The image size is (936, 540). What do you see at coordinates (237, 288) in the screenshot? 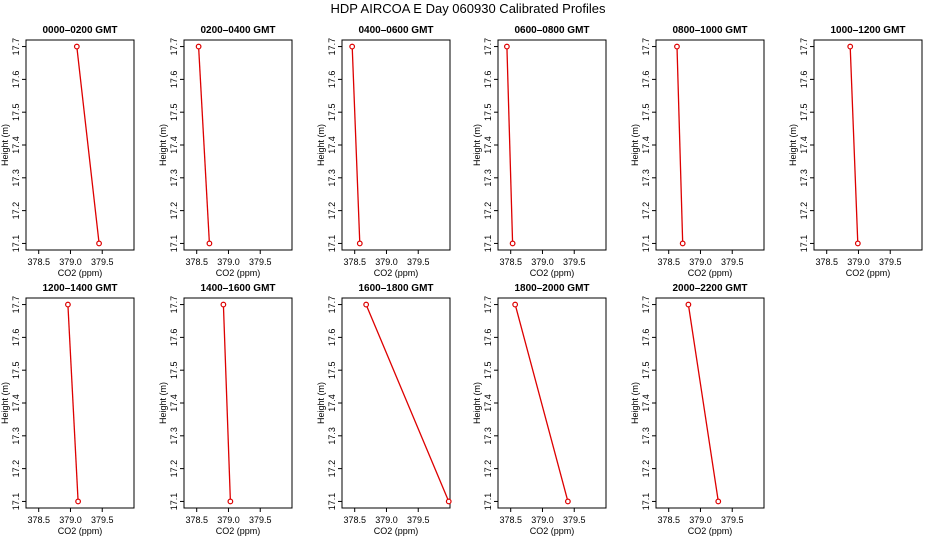
I see `panel-title: 1400–1600 GMT` at bounding box center [237, 288].